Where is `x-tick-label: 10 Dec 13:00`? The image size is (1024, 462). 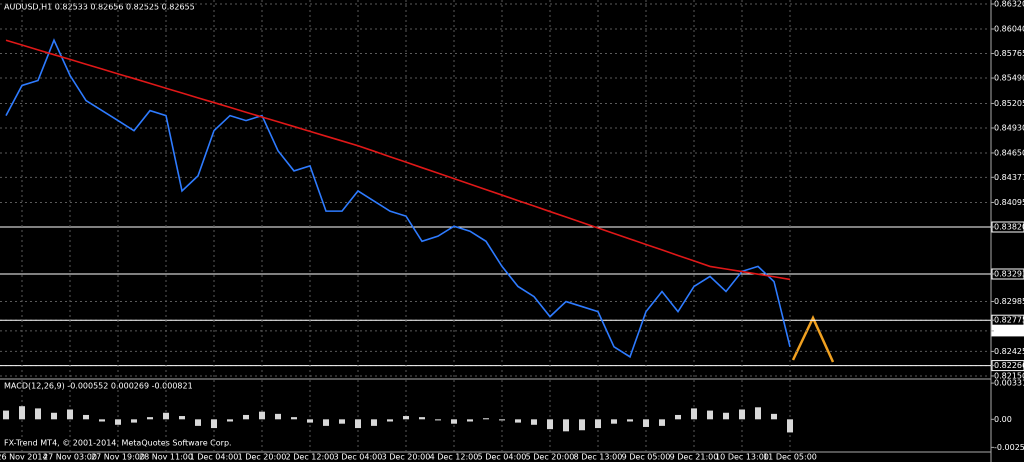 x-tick-label: 10 Dec 13:00 is located at coordinates (742, 457).